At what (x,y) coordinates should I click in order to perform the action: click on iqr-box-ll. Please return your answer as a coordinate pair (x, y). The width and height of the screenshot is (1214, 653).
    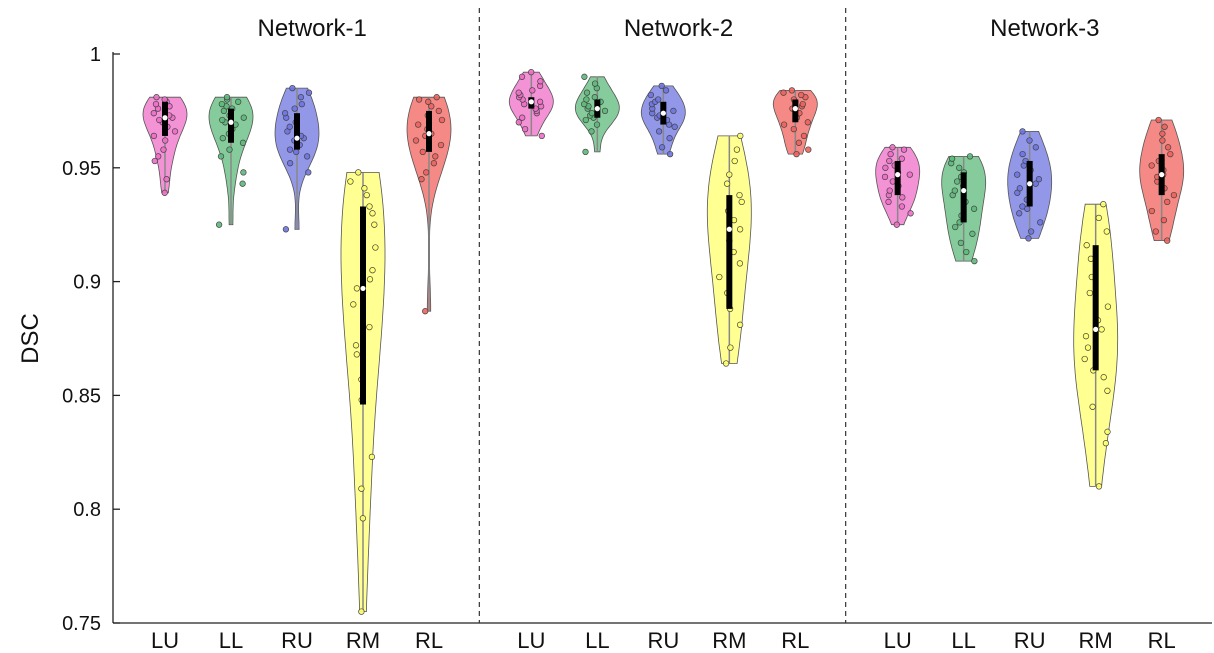
    Looking at the image, I should click on (963, 197).